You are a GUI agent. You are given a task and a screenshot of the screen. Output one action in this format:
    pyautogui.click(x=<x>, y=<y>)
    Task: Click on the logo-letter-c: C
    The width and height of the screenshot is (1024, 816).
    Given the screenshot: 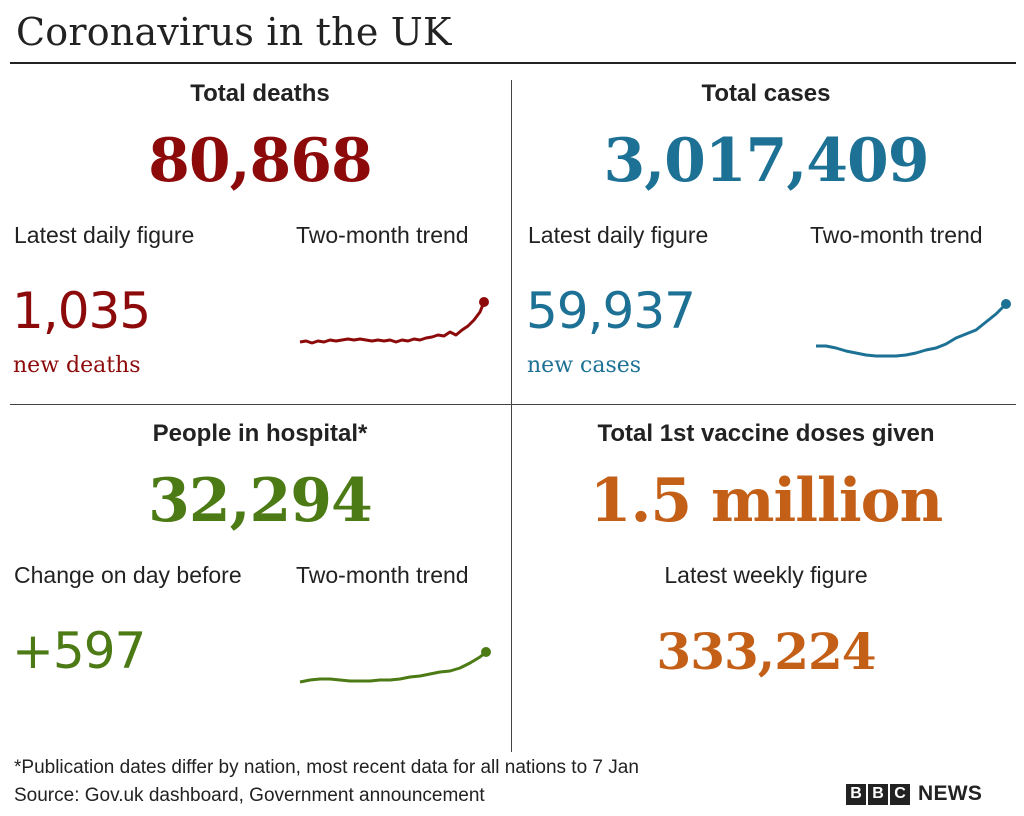 What is the action you would take?
    pyautogui.click(x=900, y=794)
    